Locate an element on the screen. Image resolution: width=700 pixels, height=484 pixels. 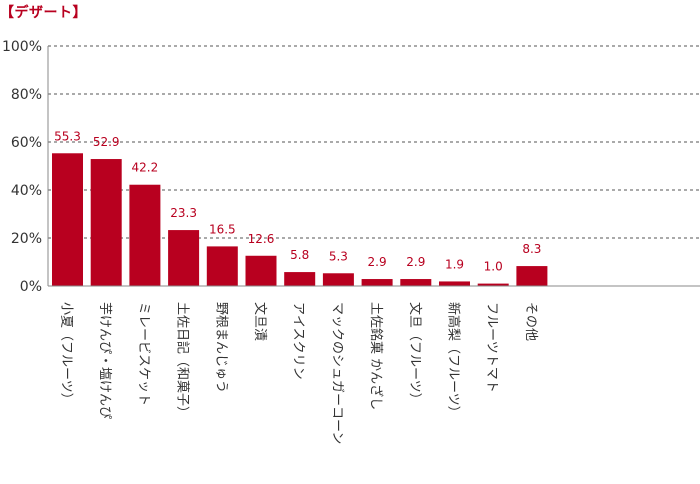
bar-value-label: 5.8 is located at coordinates (299, 255).